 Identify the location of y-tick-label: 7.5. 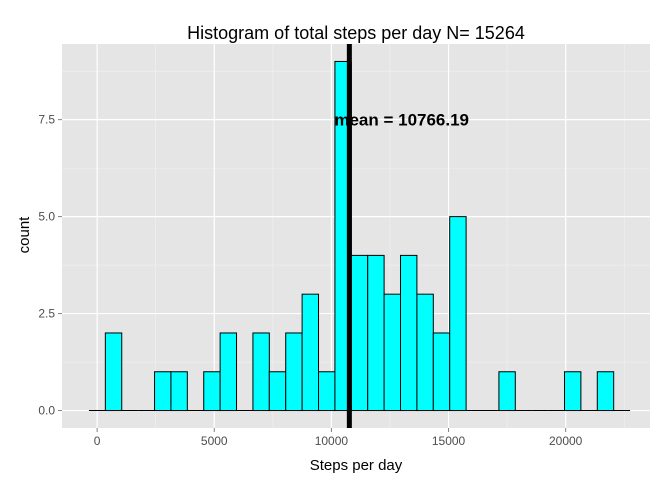
(46, 120).